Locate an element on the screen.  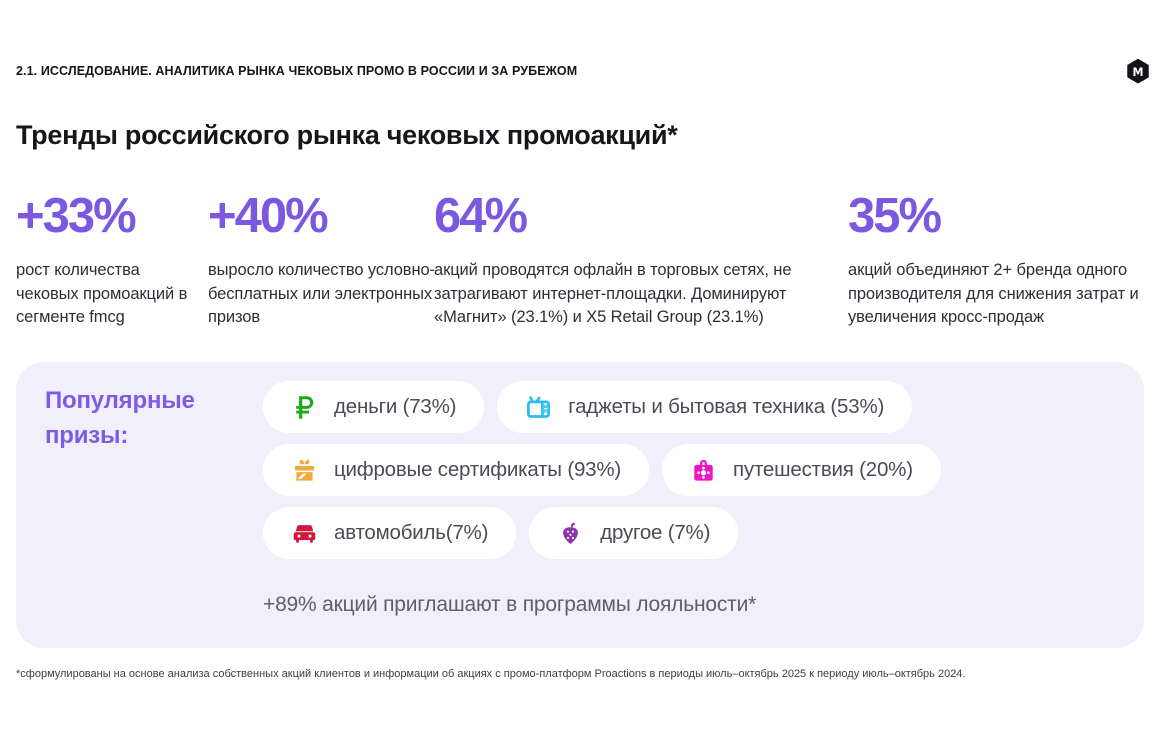
prize-pill-other: другое (7%) is located at coordinates (634, 533).